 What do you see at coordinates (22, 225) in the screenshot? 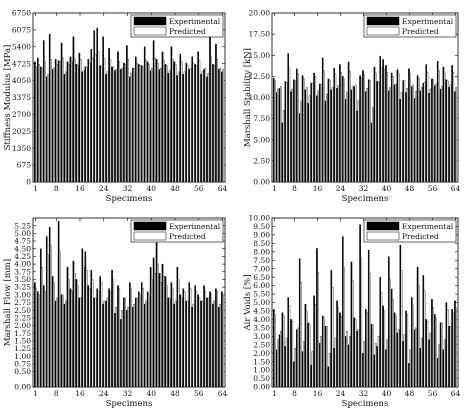
I see `y-tick-label: 5.25` at bounding box center [22, 225].